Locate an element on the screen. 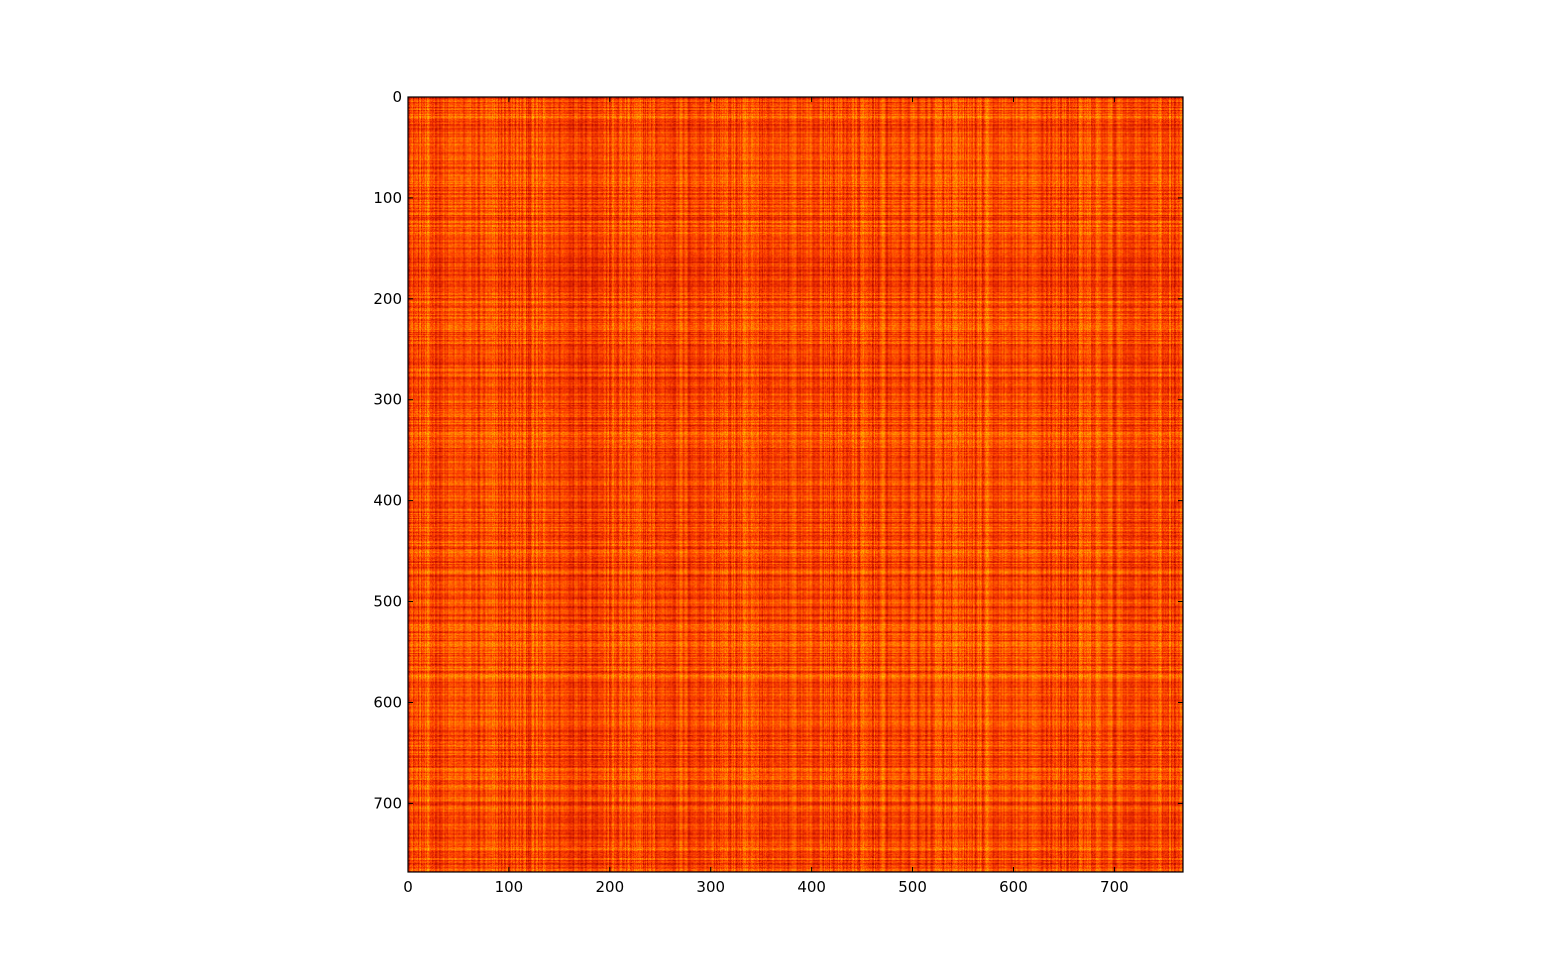 The image size is (1551, 969). y-tick-label: 700 is located at coordinates (387, 803).